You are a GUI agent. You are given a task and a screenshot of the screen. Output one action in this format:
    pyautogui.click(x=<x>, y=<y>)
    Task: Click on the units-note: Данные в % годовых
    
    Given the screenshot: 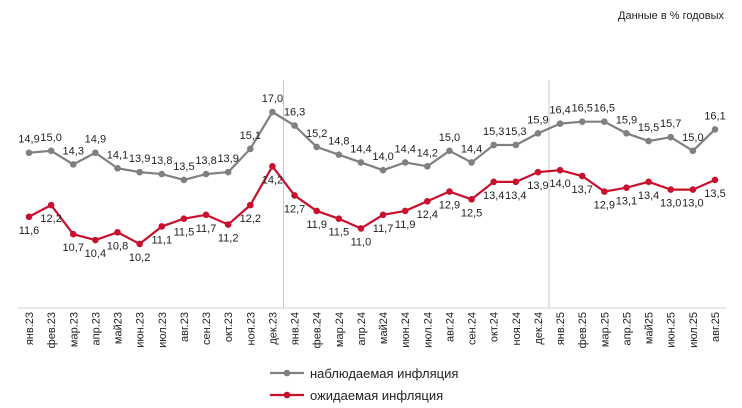 What is the action you would take?
    pyautogui.click(x=671, y=16)
    